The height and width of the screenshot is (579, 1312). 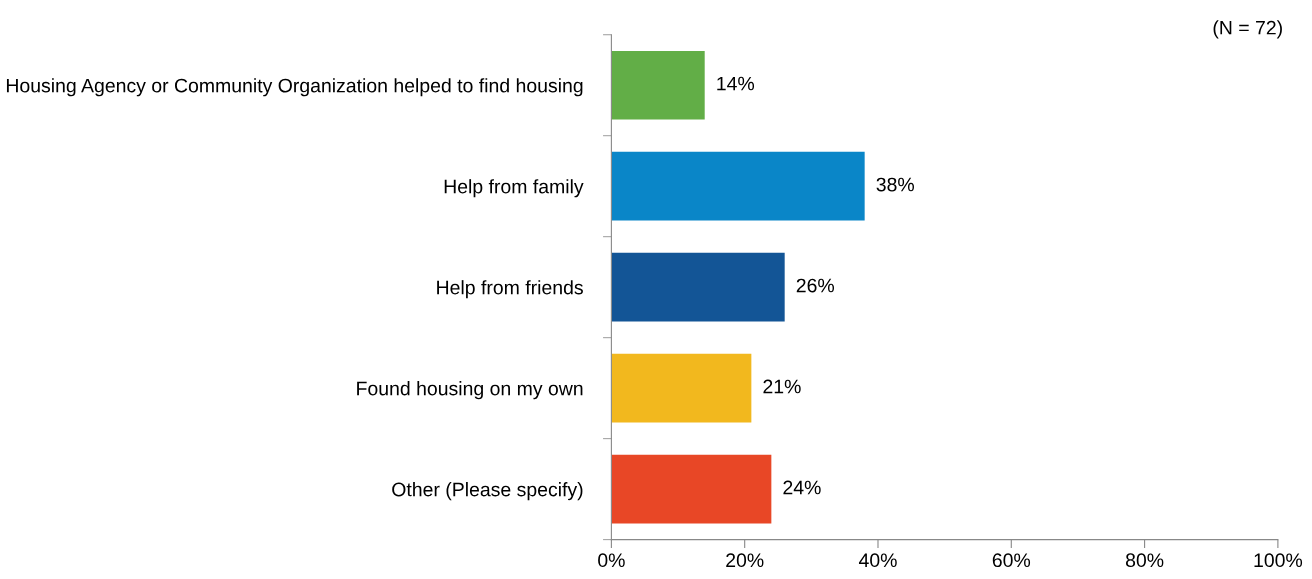 What do you see at coordinates (815, 285) in the screenshot?
I see `data-label: 26%` at bounding box center [815, 285].